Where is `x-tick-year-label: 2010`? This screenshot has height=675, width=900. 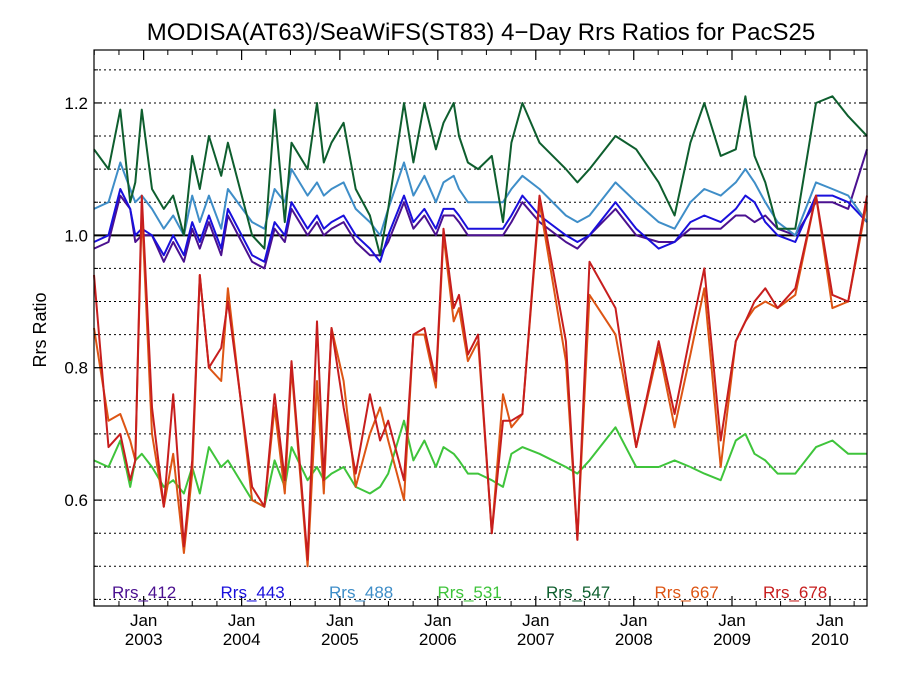 x-tick-year-label: 2010 is located at coordinates (830, 639).